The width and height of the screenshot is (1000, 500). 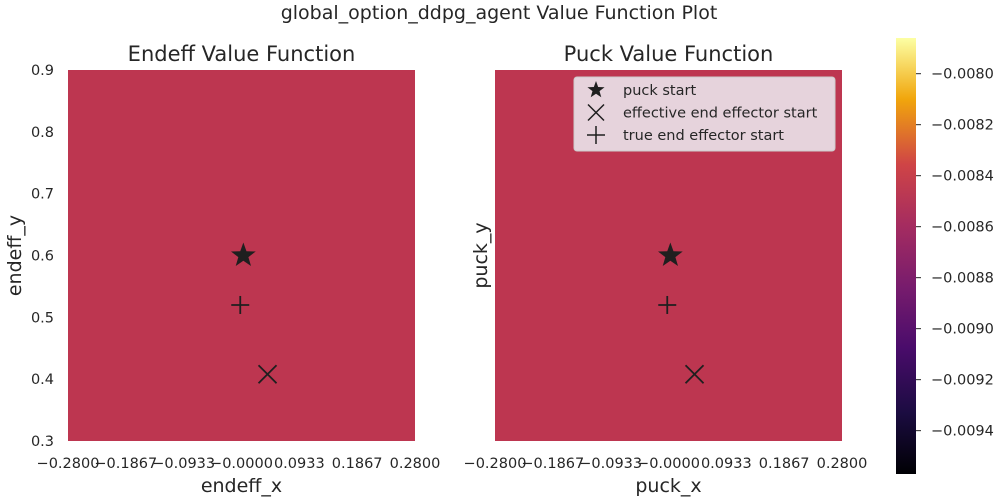 I want to click on colorbar-tick-label: −0.0084, so click(x=962, y=177).